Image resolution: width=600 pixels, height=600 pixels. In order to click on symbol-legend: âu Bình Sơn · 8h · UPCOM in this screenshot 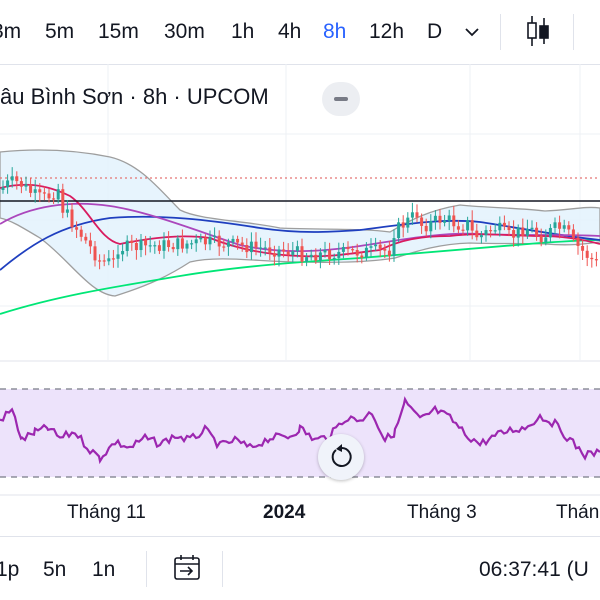, I will do `click(134, 96)`.